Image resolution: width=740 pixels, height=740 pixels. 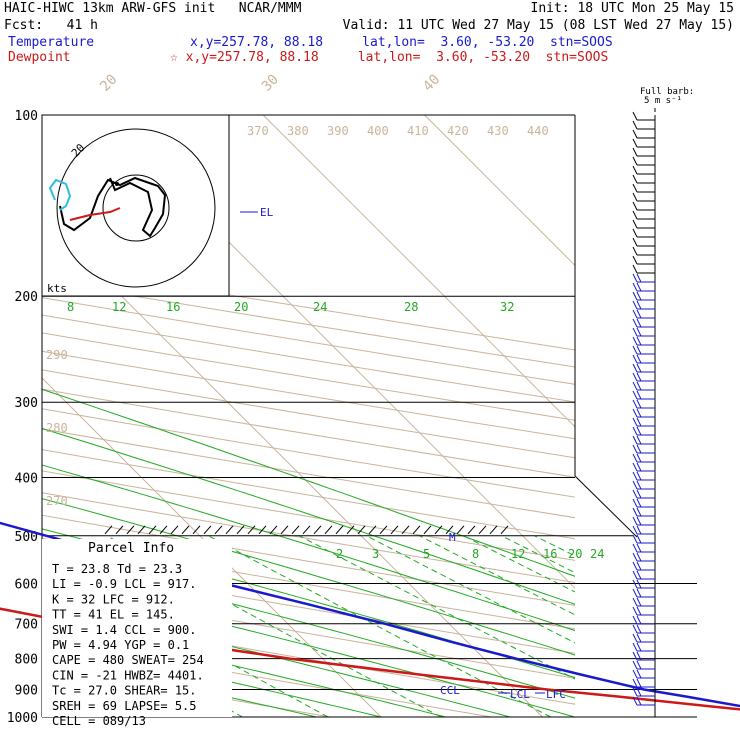 What do you see at coordinates (60, 194) in the screenshot?
I see `hodograph-cyan-segment` at bounding box center [60, 194].